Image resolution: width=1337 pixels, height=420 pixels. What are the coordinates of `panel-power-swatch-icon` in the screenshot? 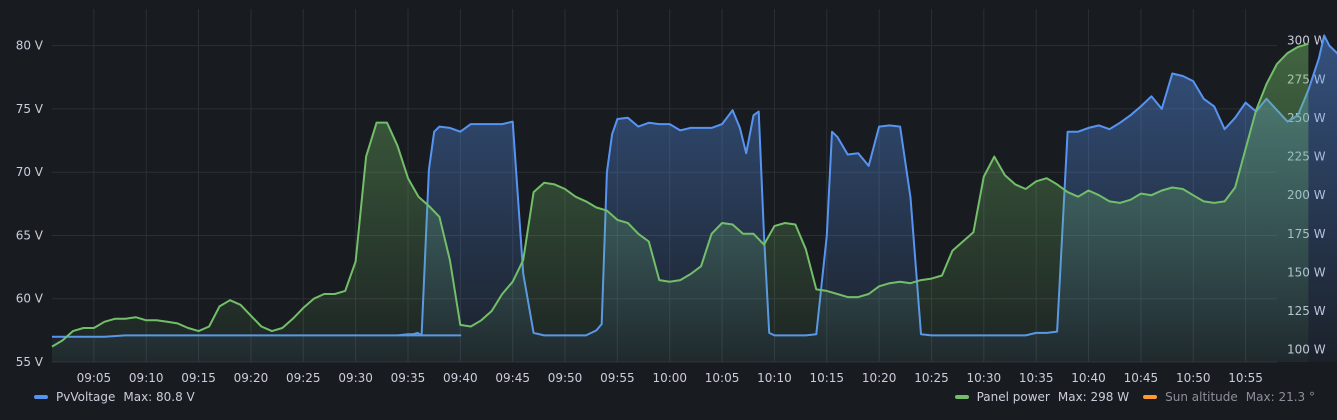 It's located at (961, 397).